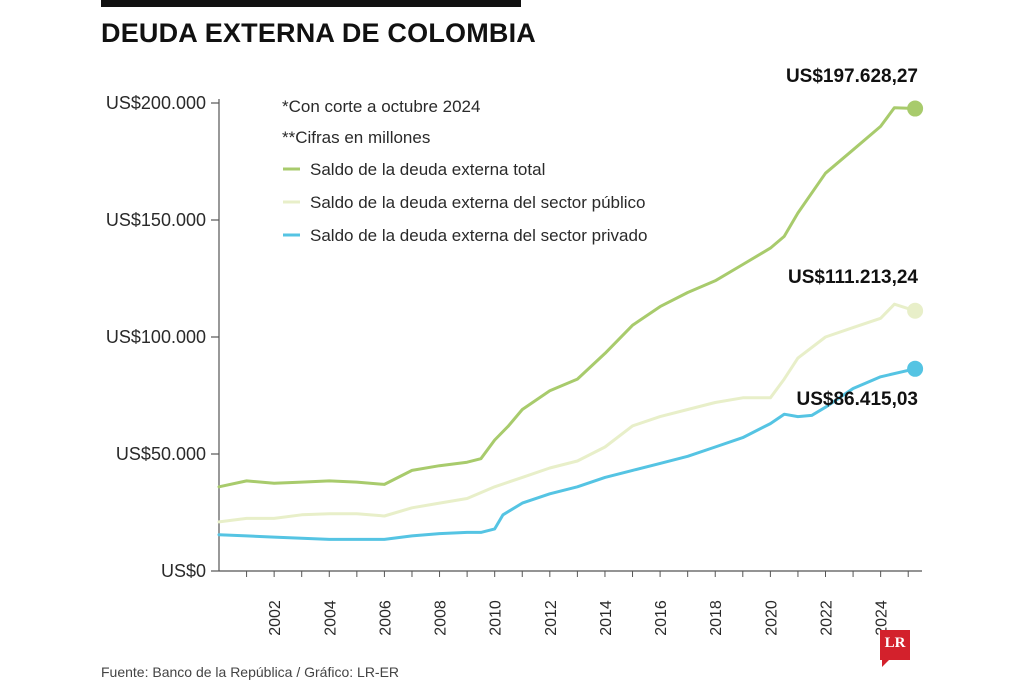  What do you see at coordinates (895, 643) in the screenshot?
I see `lr-logo-text: LR` at bounding box center [895, 643].